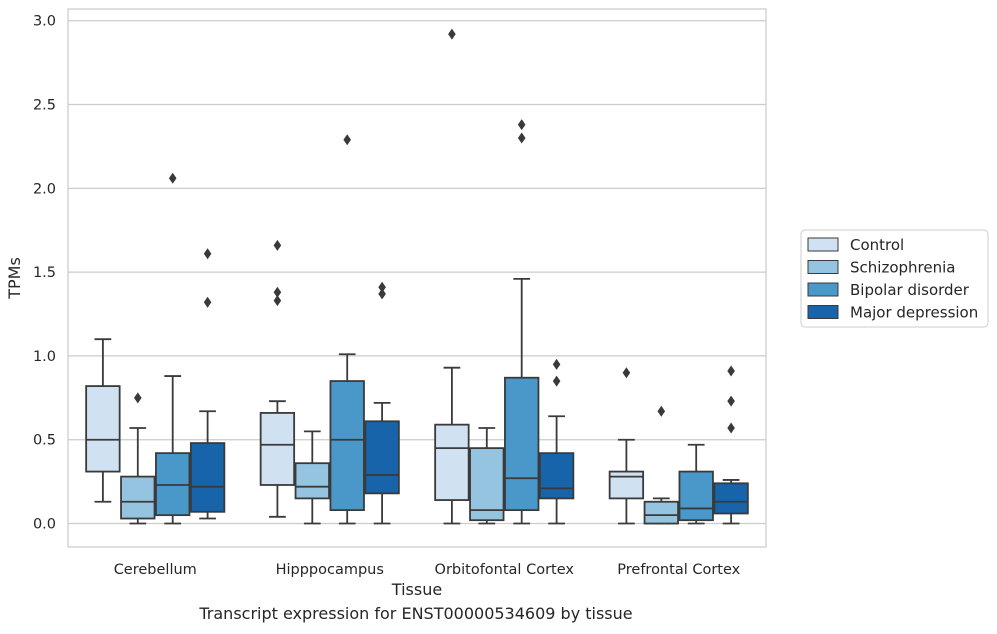 The height and width of the screenshot is (634, 997). What do you see at coordinates (902, 268) in the screenshot?
I see `legend-label: Schizophrenia` at bounding box center [902, 268].